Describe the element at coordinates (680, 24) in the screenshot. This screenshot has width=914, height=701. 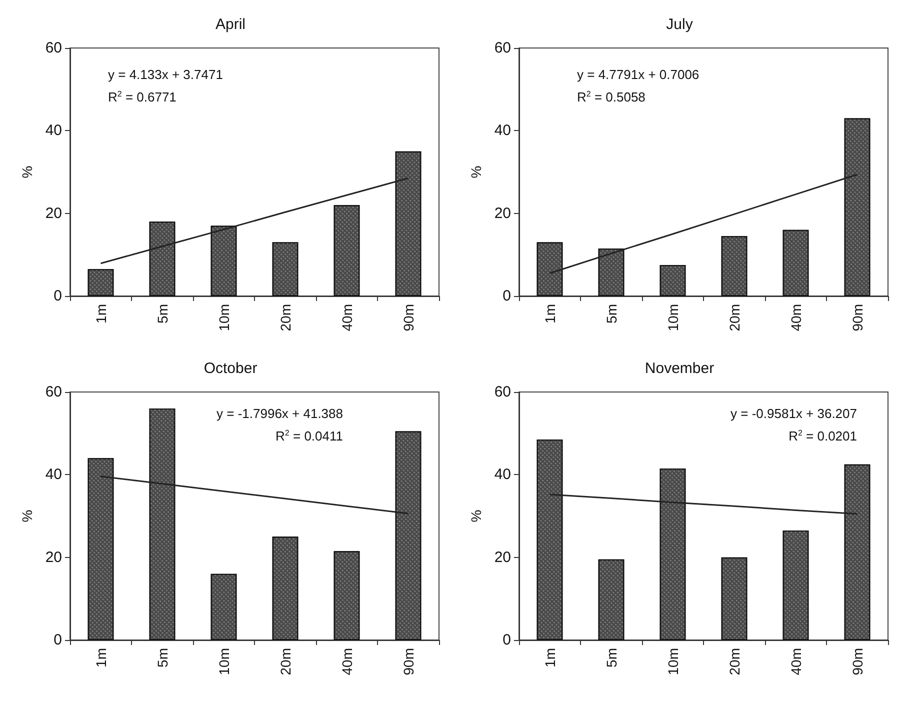
I see `chart-title: July` at that location.